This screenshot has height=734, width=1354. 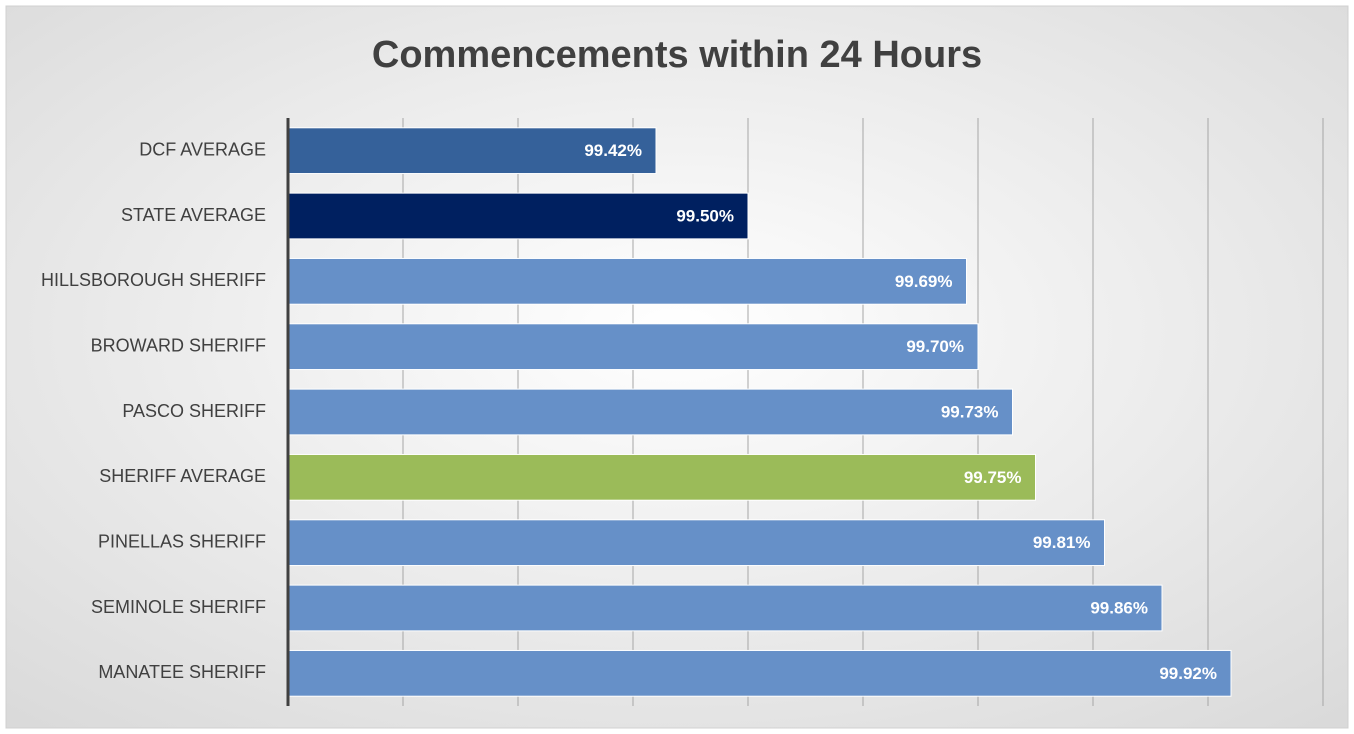 I want to click on data-label: 99.70%, so click(x=935, y=346).